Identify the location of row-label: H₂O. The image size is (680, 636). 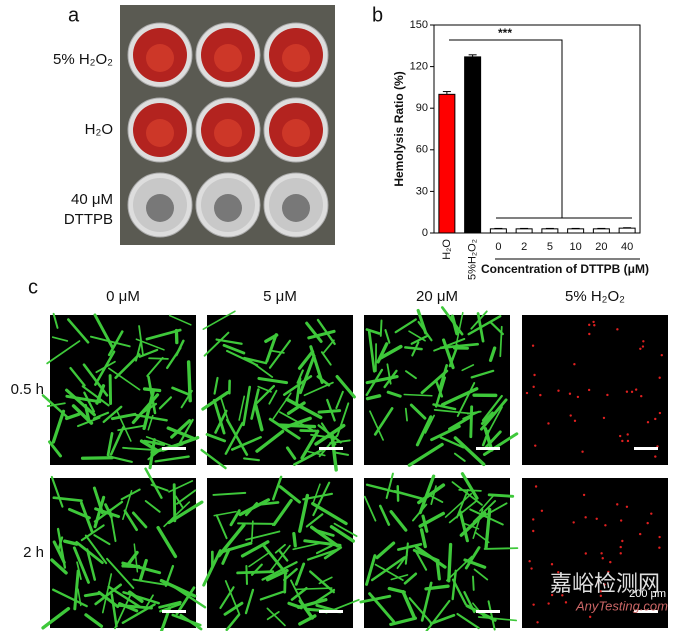
(99, 129).